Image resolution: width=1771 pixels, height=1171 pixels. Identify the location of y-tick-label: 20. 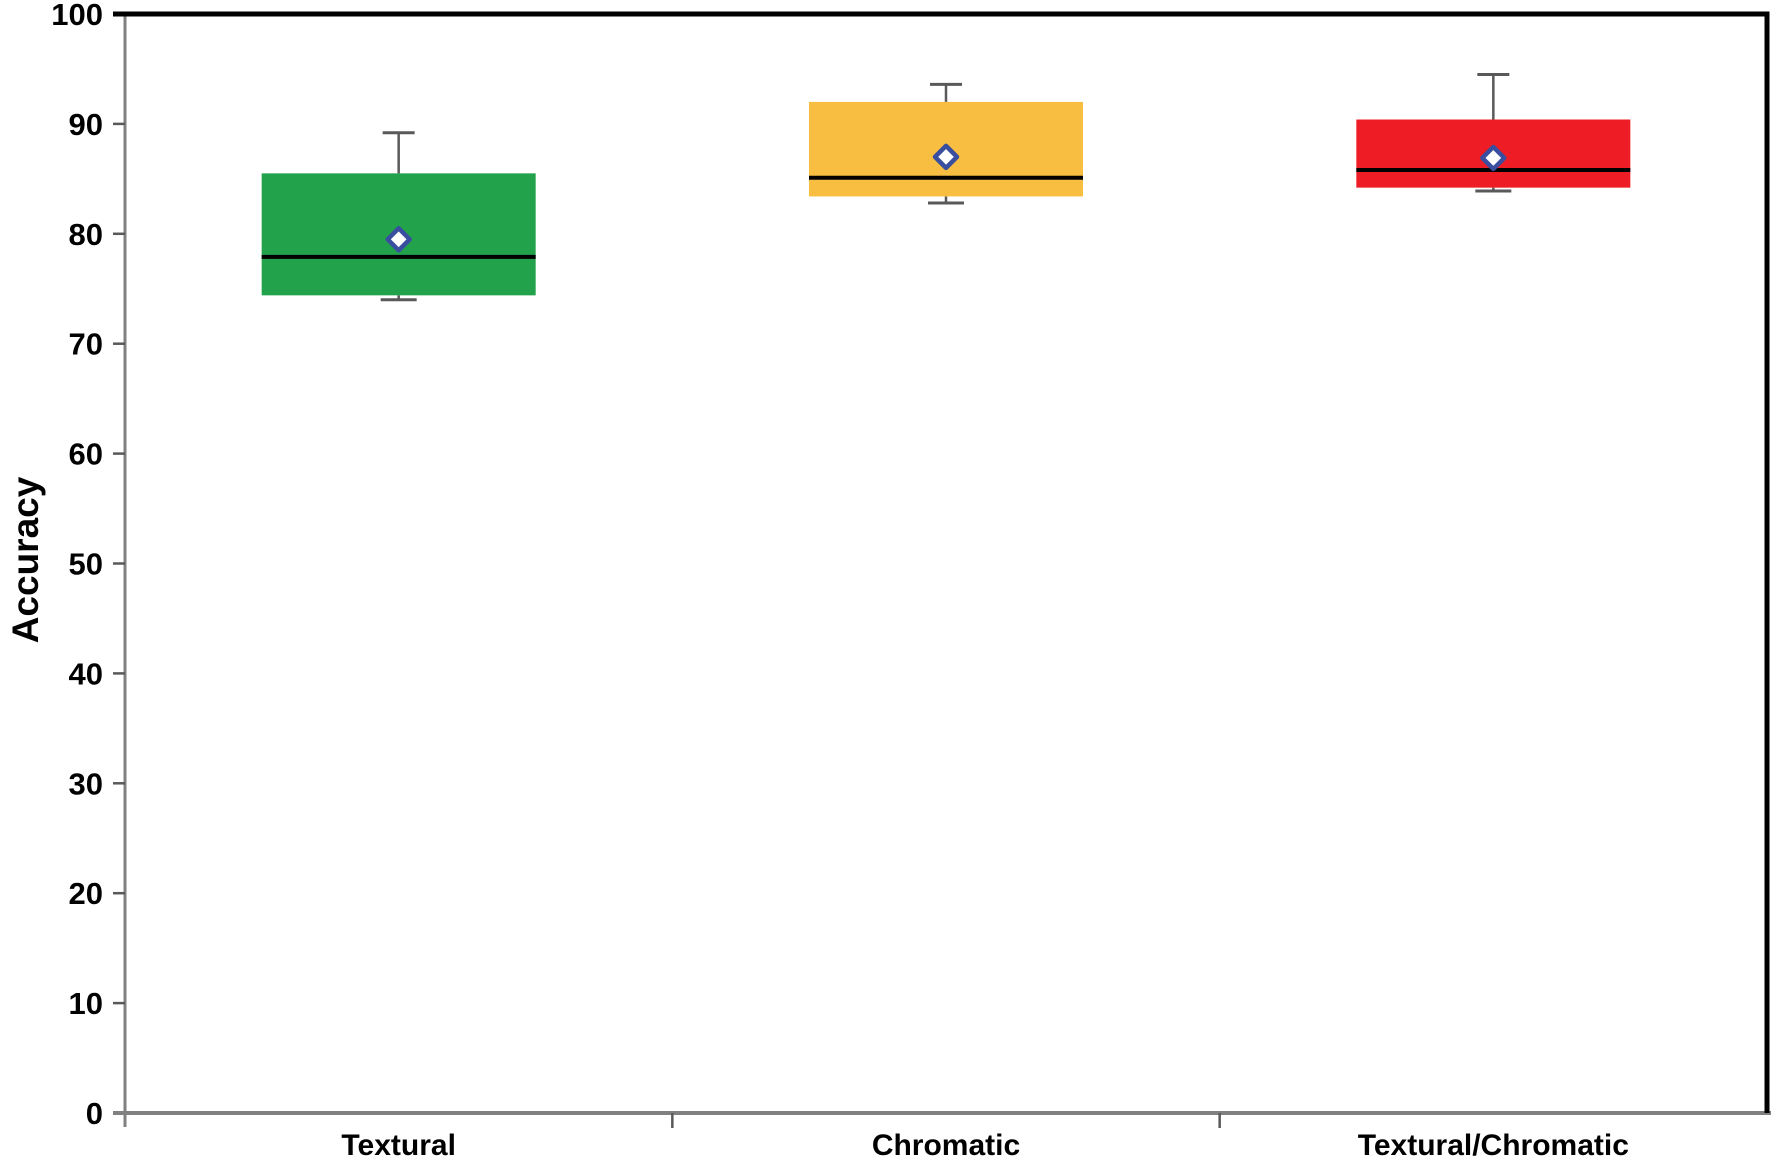
(86, 893).